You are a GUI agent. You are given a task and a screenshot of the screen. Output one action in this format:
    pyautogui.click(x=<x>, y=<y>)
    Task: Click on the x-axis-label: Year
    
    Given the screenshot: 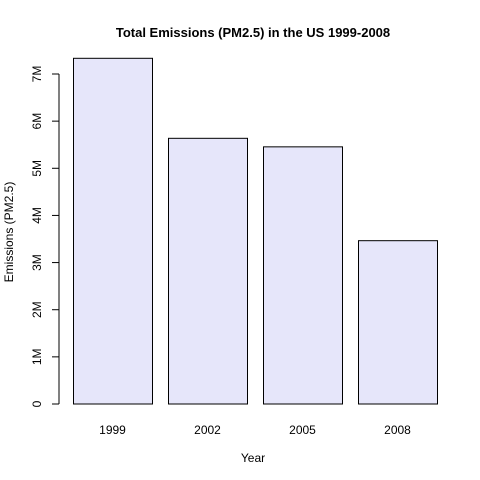 What is the action you would take?
    pyautogui.click(x=253, y=458)
    